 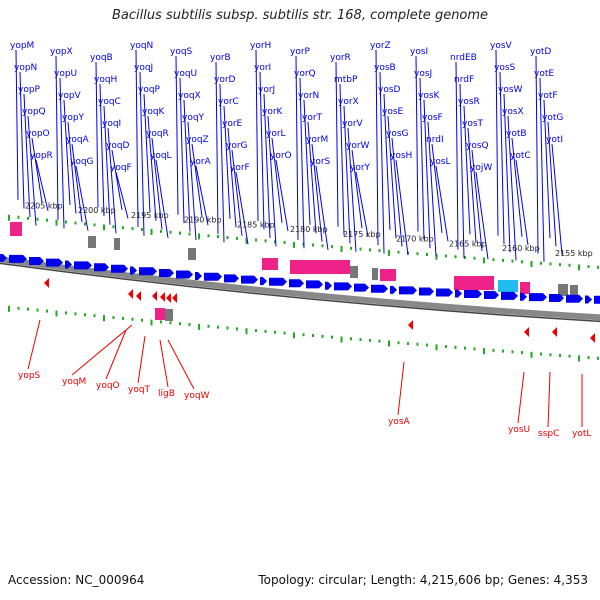 I want to click on gene-label: yorO, so click(x=281, y=156).